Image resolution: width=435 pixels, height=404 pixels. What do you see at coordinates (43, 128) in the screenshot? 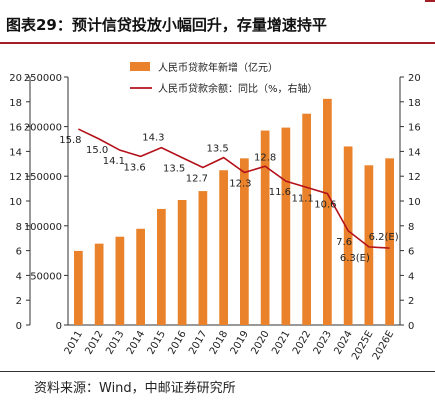
I see `left-tick-label: 200000` at bounding box center [43, 128].